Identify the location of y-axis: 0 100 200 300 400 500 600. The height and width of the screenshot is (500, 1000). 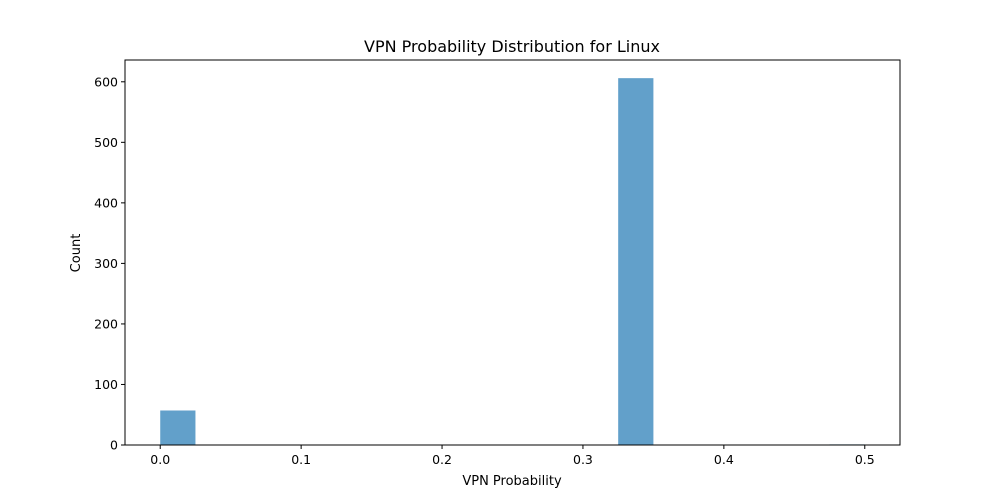
(109, 263).